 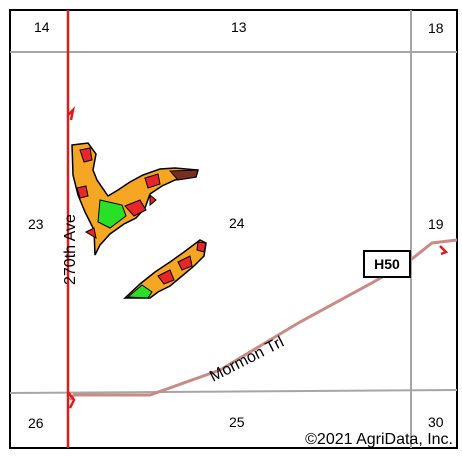 I want to click on road-label-270th-ave: 270th Ave, so click(x=70, y=249).